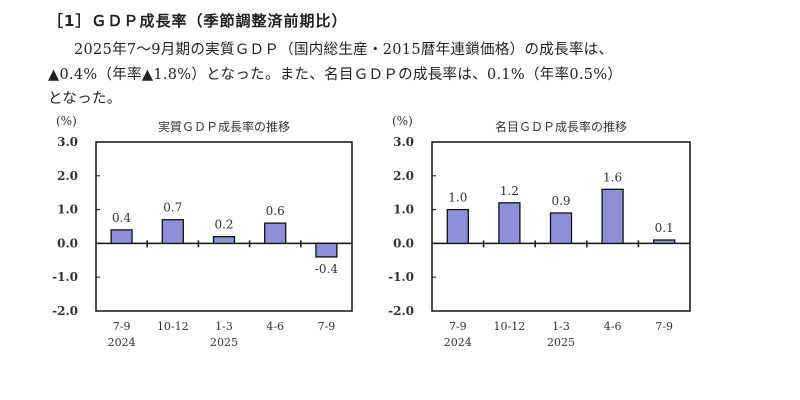  Describe the element at coordinates (664, 228) in the screenshot. I see `data-label: 0.1` at that location.